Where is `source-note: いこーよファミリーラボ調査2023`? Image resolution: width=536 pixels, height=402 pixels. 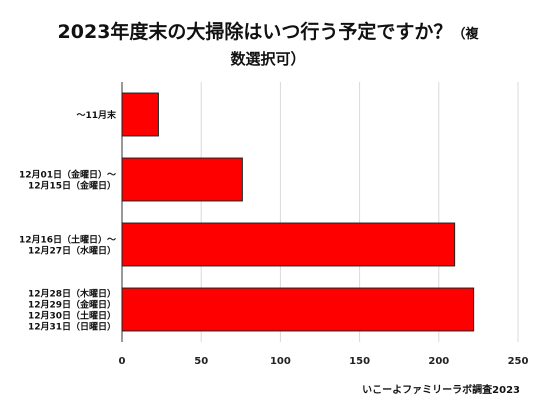
source-note: いこーよファミリーラボ調査2023 is located at coordinates (441, 390).